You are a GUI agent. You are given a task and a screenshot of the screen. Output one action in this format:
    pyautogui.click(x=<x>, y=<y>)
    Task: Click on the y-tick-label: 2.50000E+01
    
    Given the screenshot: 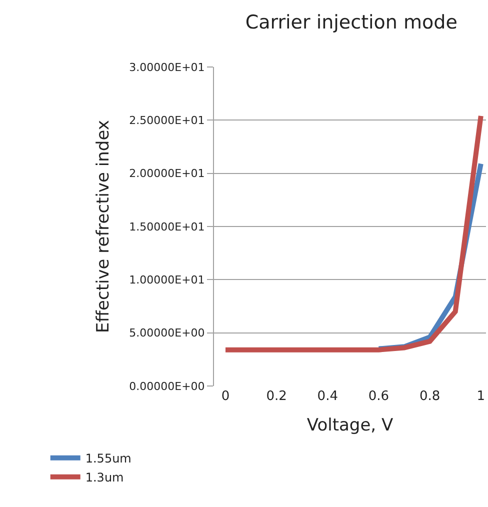 What is the action you would take?
    pyautogui.click(x=167, y=121)
    